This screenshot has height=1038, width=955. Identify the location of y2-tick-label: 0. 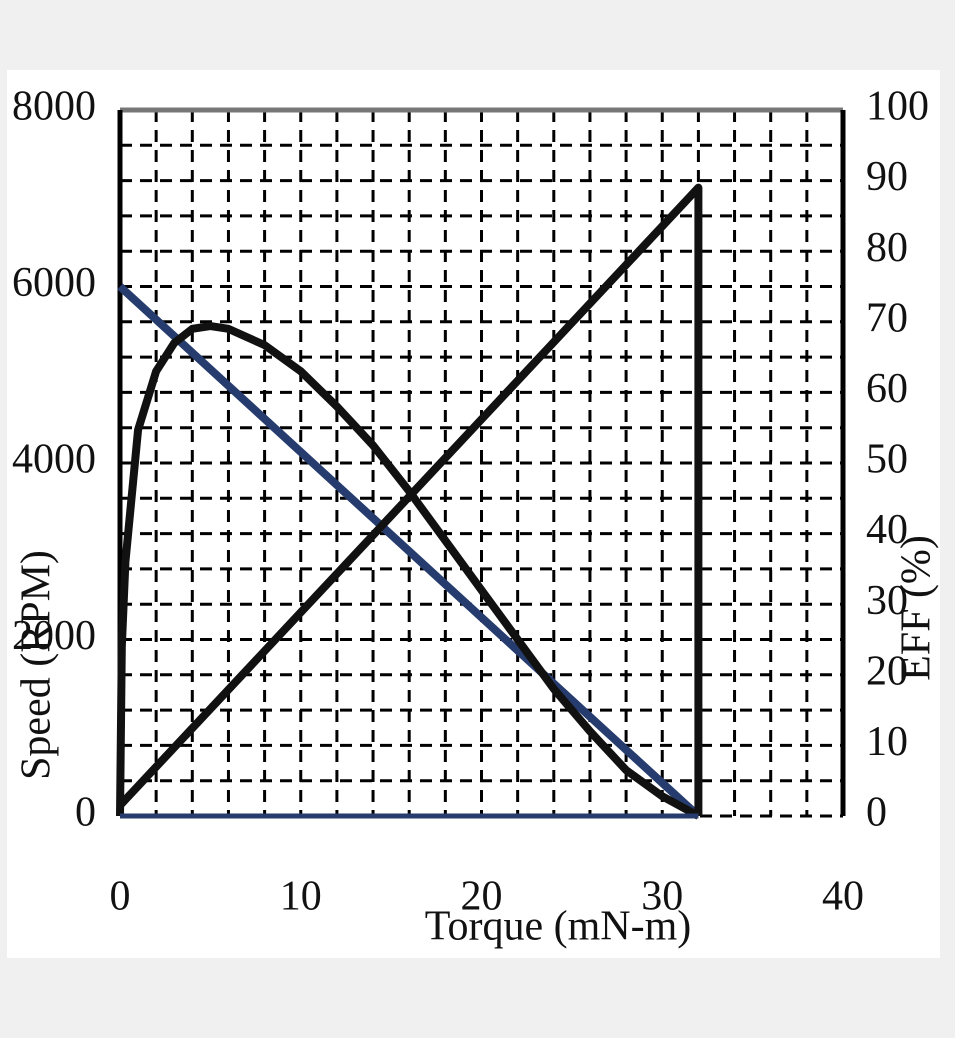
(876, 813).